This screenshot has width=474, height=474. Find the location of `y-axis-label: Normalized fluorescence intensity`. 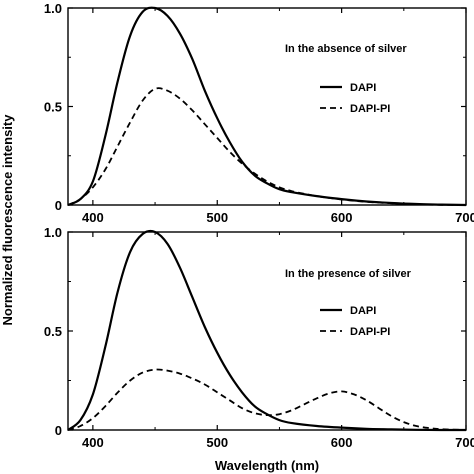

y-axis-label: Normalized fluorescence intensity is located at coordinates (7, 220).